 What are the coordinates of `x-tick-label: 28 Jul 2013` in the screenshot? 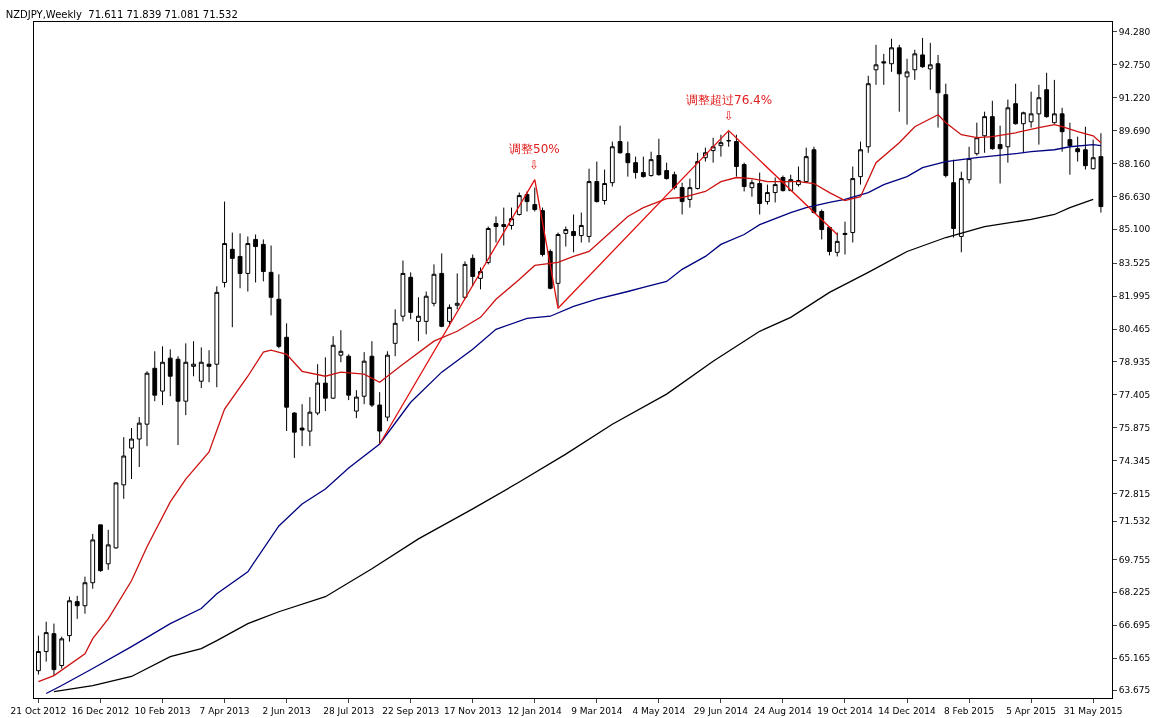 It's located at (349, 710).